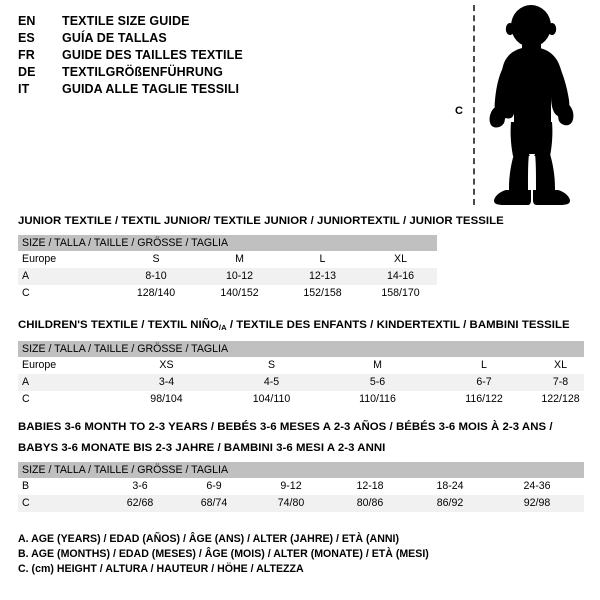 This screenshot has width=600, height=600. I want to click on cell-value: 110/116, so click(377, 400).